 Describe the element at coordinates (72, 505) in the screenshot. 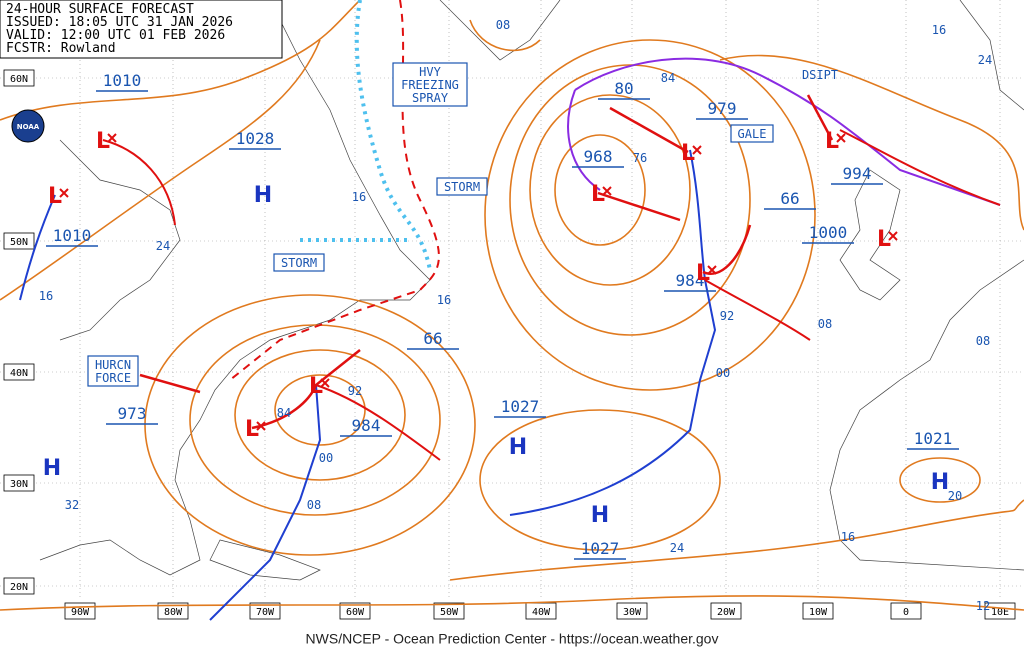

I see `isobar-label: 32` at that location.